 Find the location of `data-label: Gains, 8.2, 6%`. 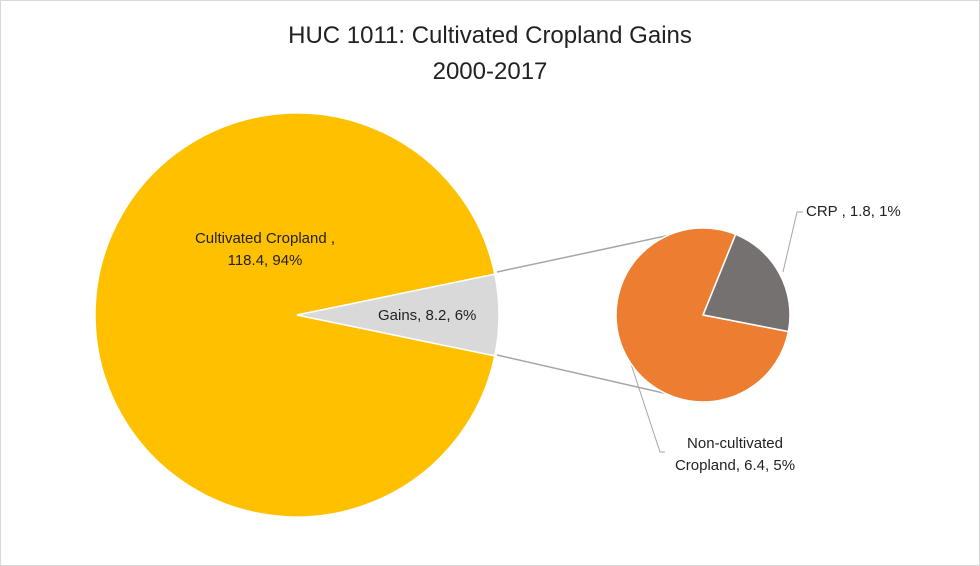

data-label: Gains, 8.2, 6% is located at coordinates (427, 315).